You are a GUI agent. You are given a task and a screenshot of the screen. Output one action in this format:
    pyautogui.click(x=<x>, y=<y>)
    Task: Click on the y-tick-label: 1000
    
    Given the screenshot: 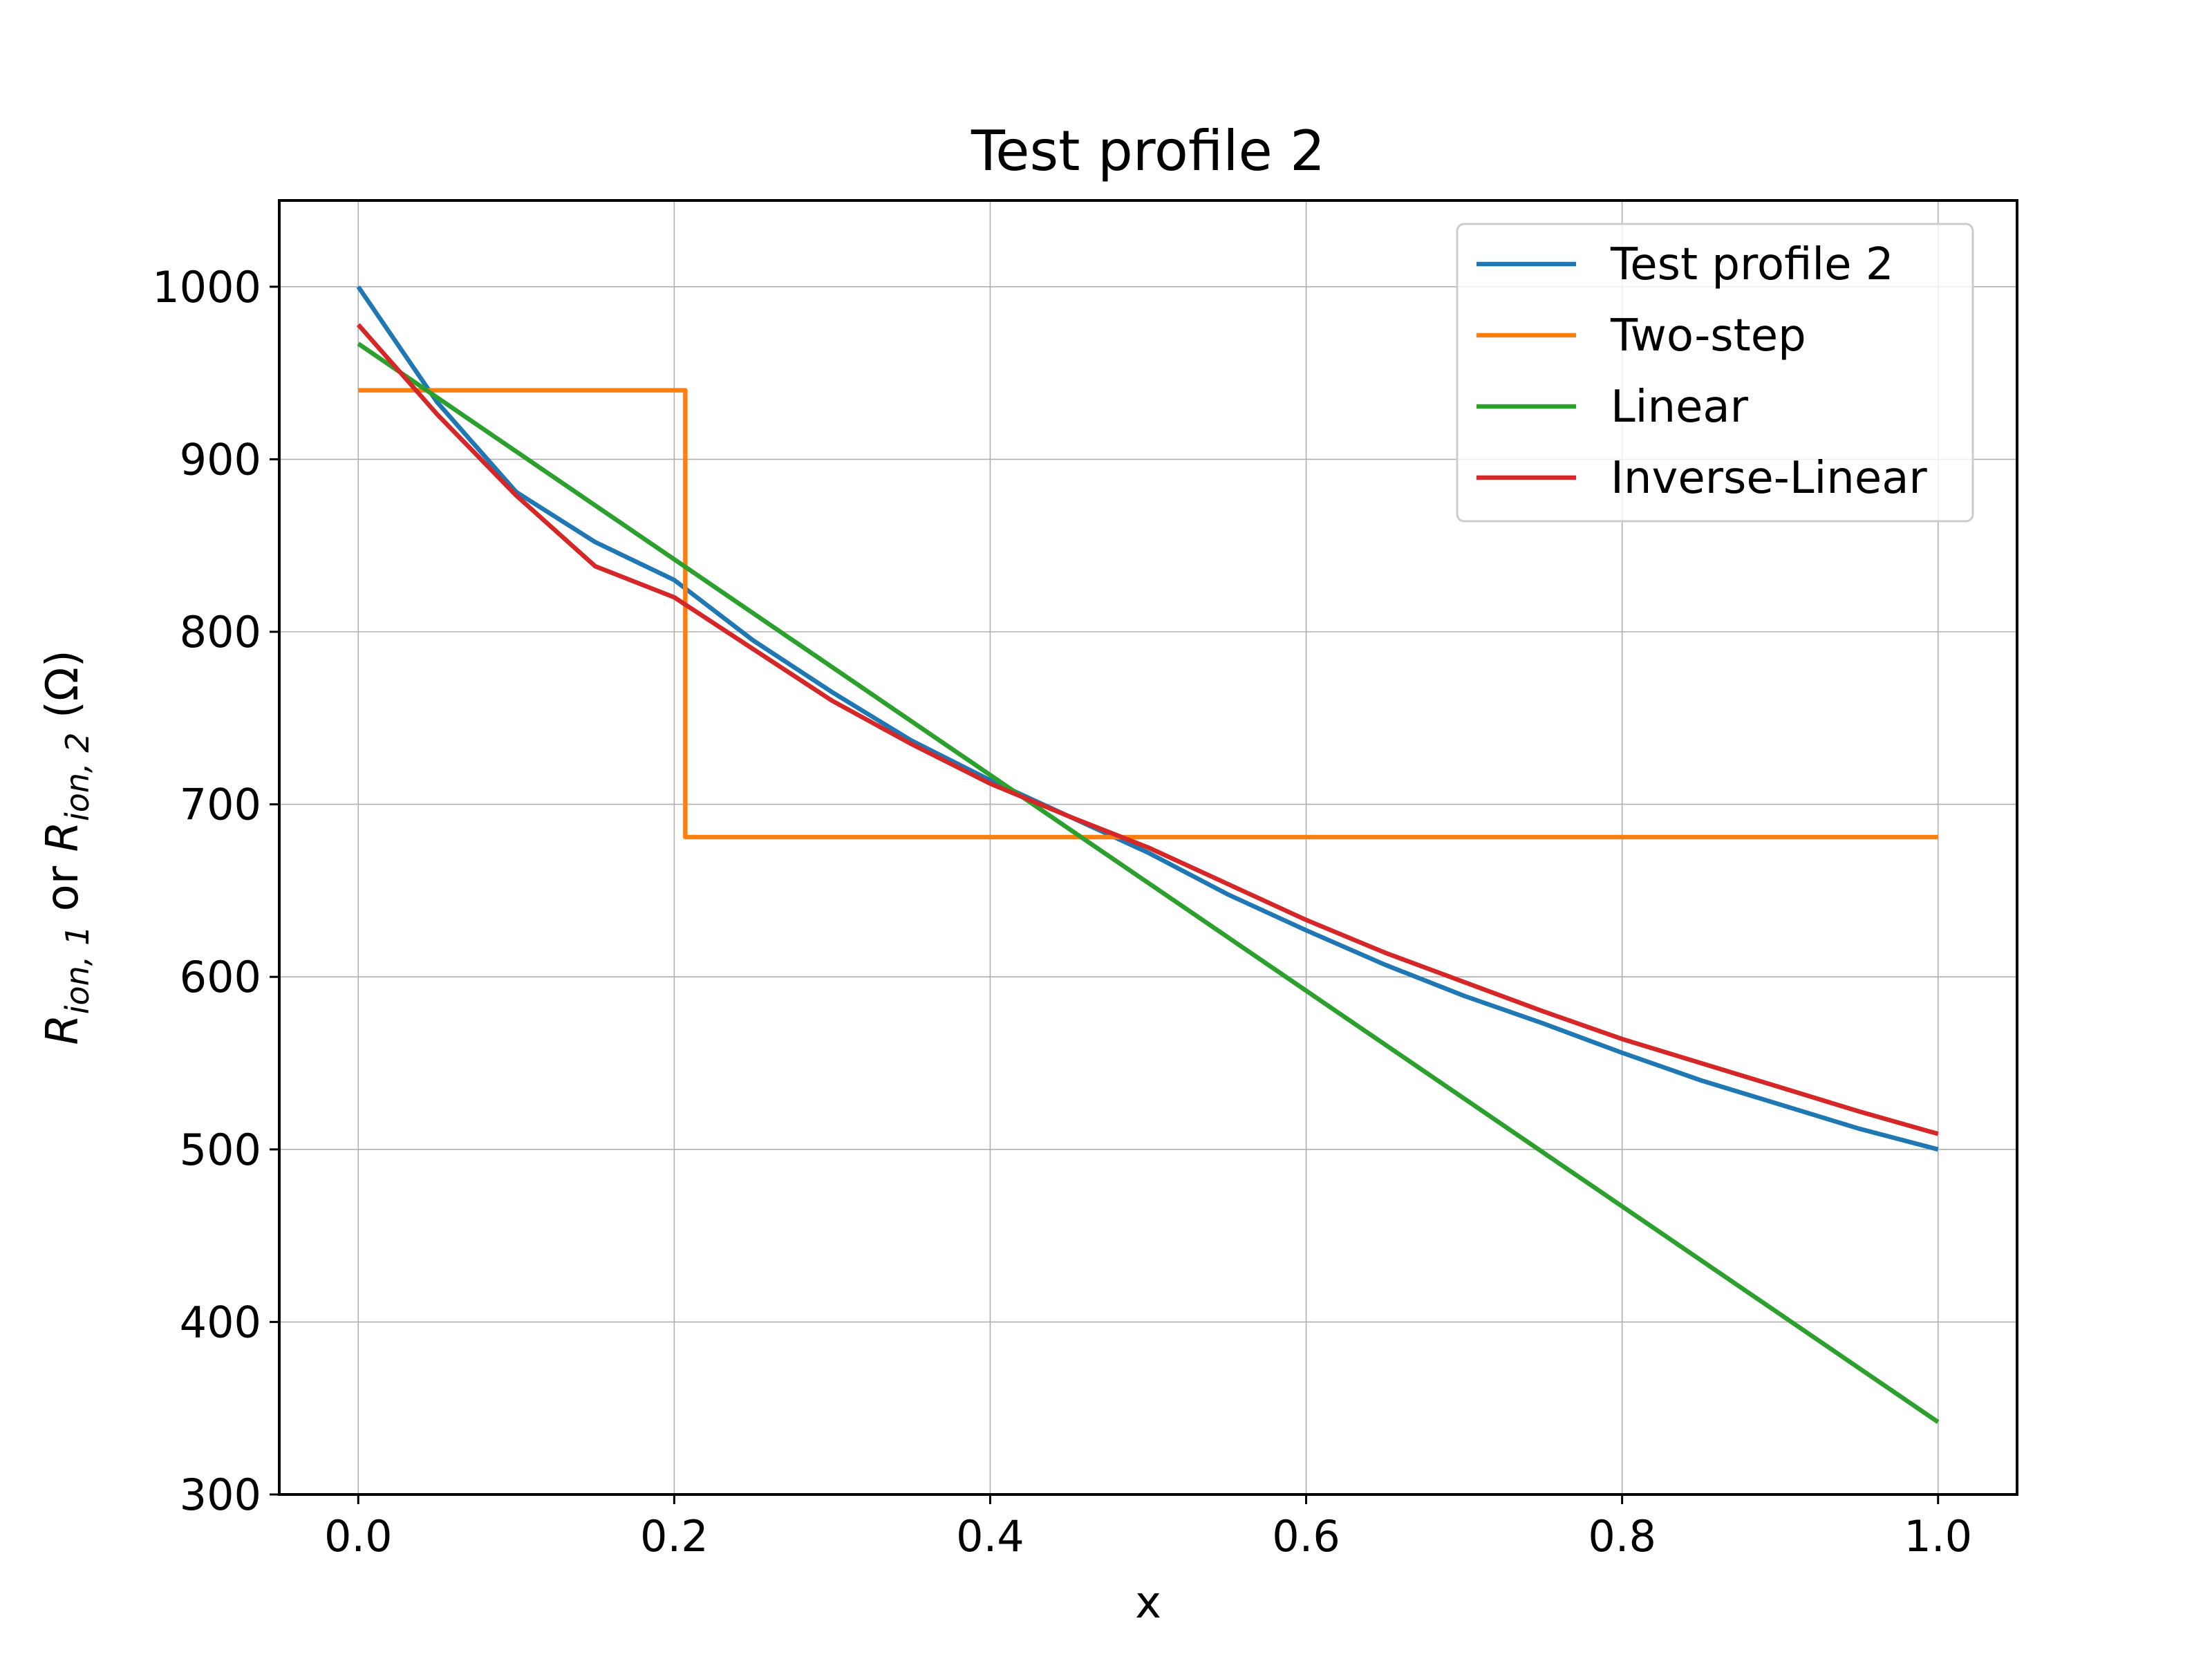 What is the action you would take?
    pyautogui.click(x=206, y=287)
    